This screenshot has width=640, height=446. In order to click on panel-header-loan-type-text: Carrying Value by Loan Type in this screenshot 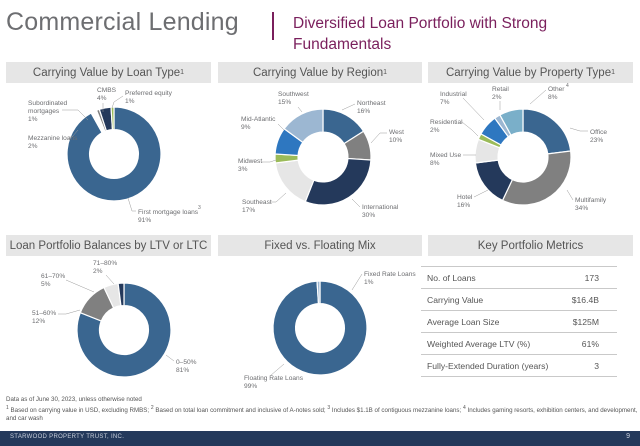, I will do `click(106, 72)`.